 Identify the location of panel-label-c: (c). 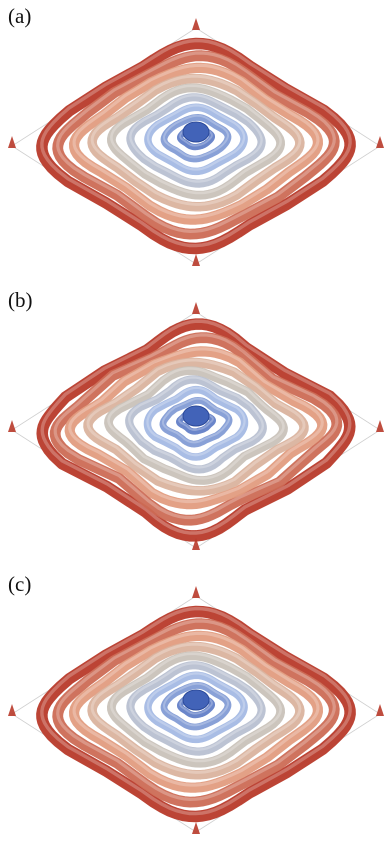
(20, 584).